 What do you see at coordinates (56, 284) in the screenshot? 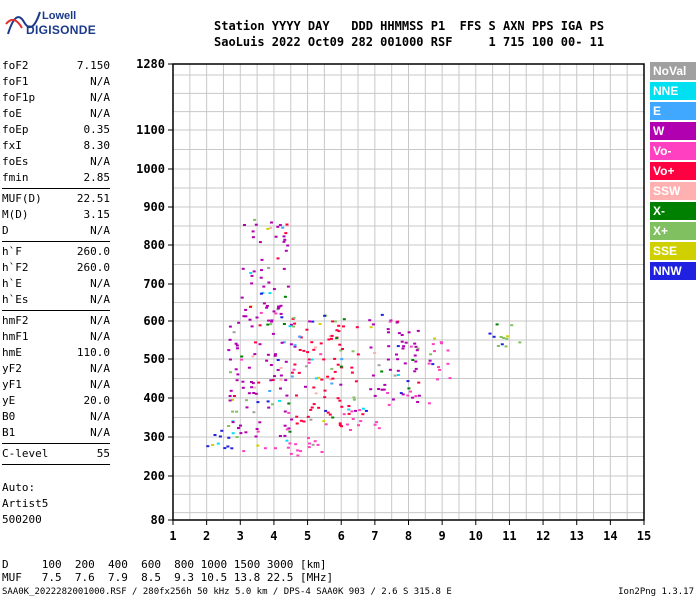
I see `param-row: h`E N/A` at bounding box center [56, 284].